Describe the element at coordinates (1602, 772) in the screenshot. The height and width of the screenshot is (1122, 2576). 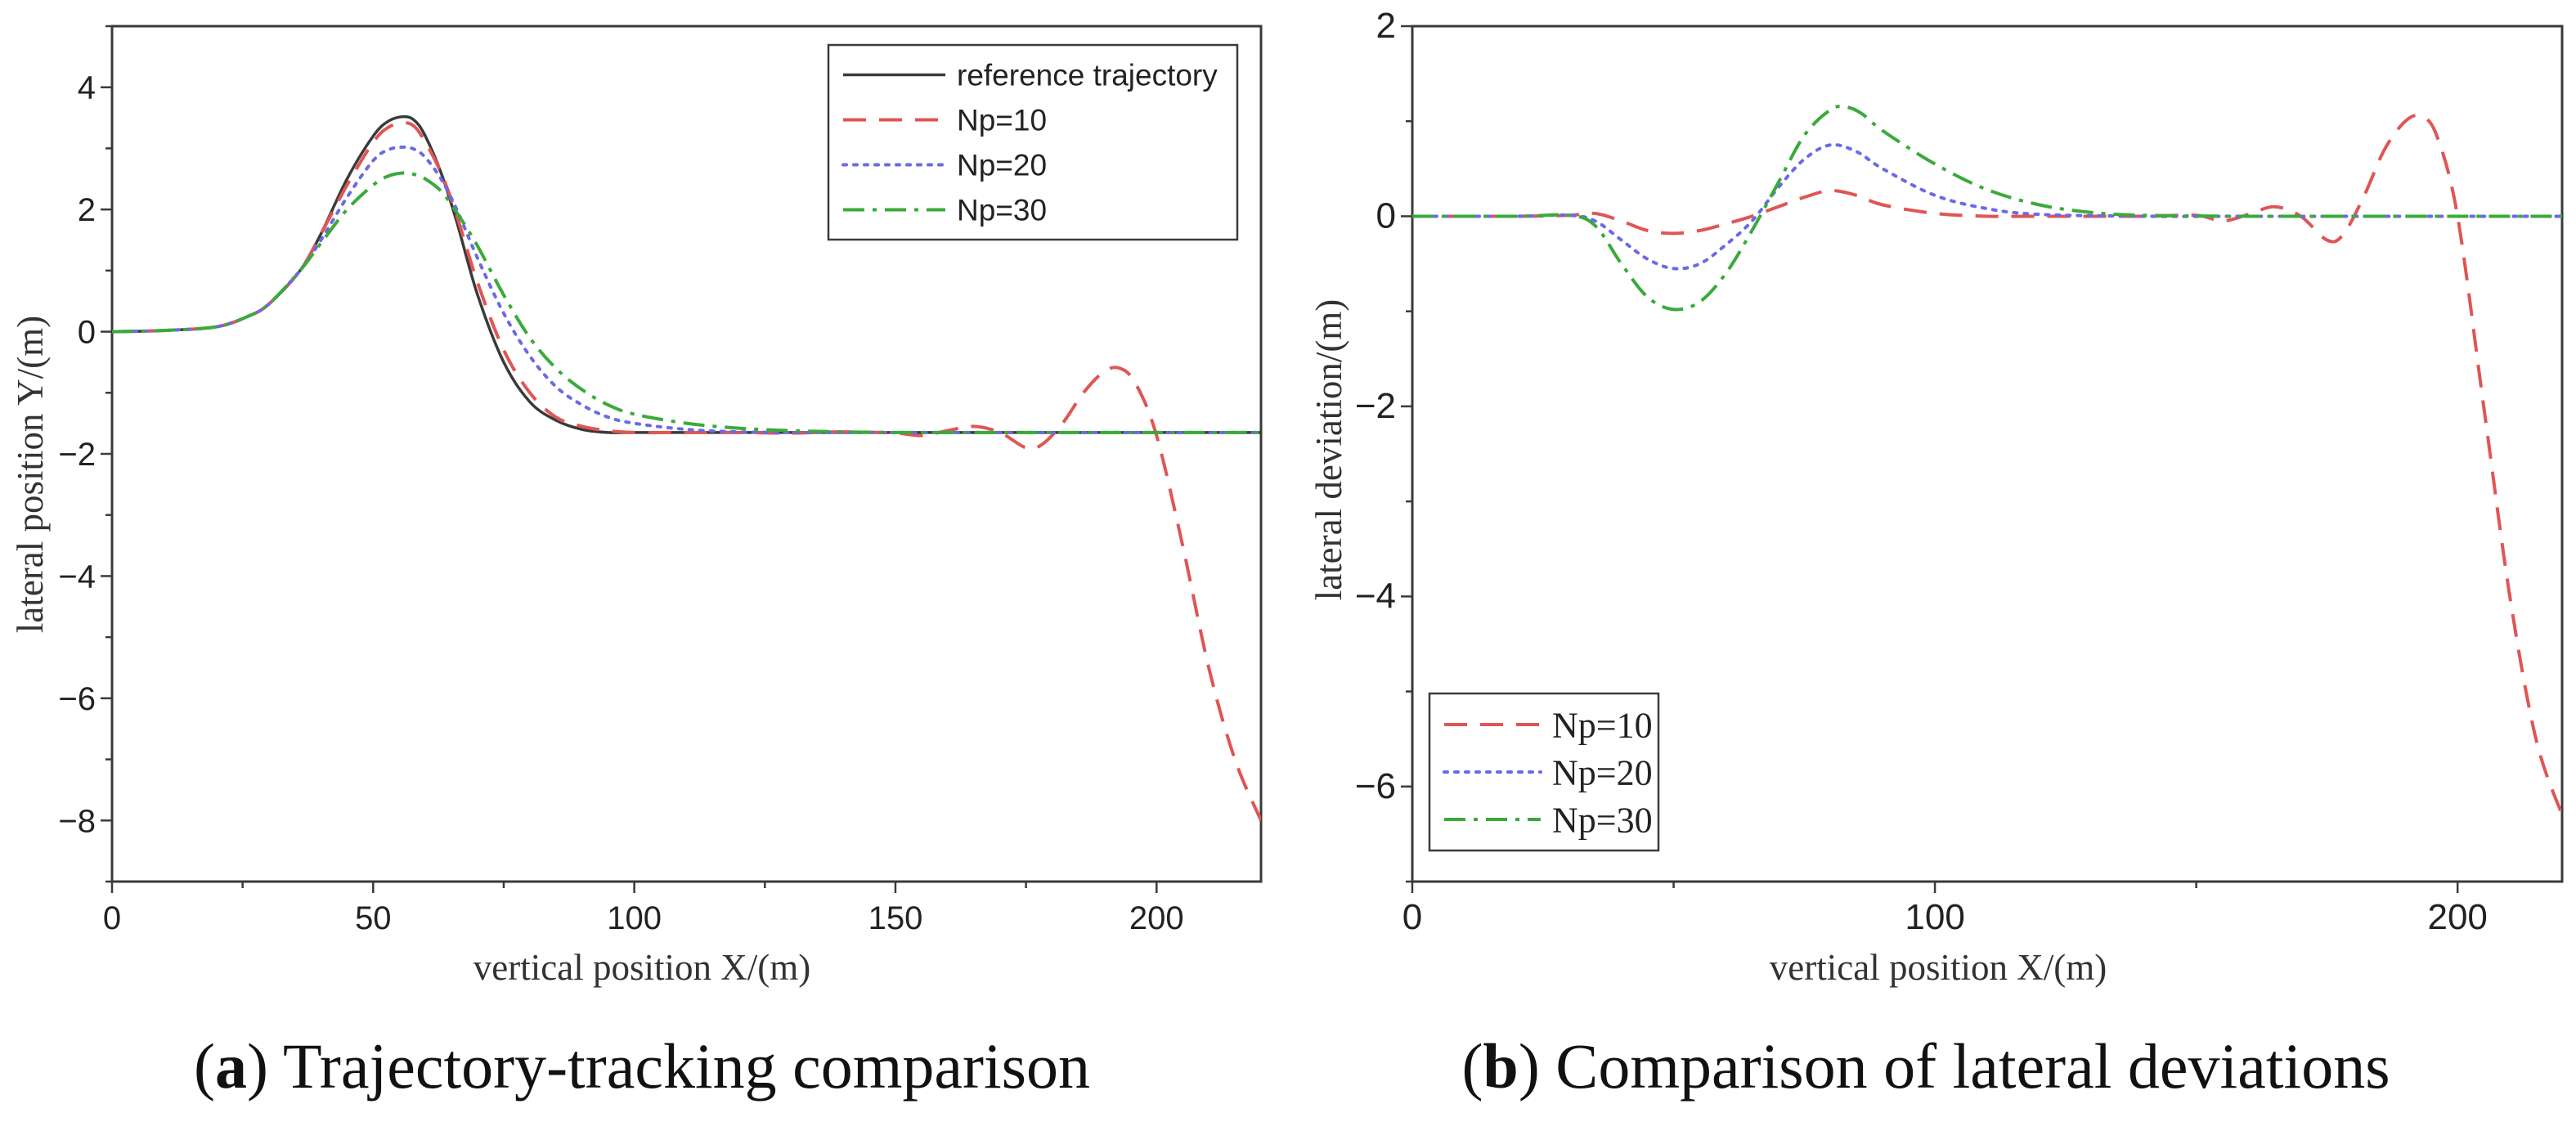
I see `panel-b-legend-label: Np=20` at that location.